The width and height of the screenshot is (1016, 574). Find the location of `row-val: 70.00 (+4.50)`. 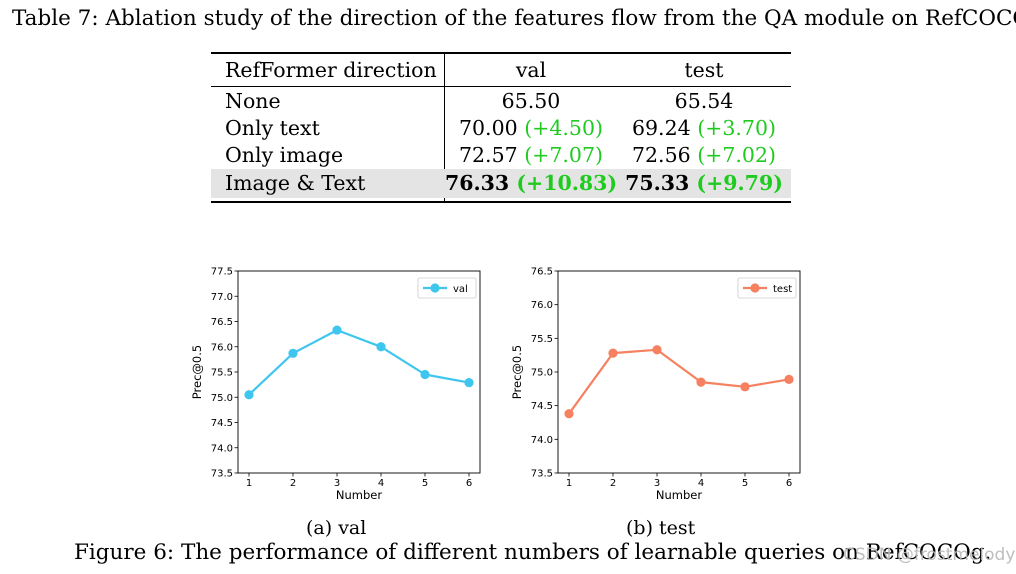

row-val: 70.00 (+4.50) is located at coordinates (531, 128).